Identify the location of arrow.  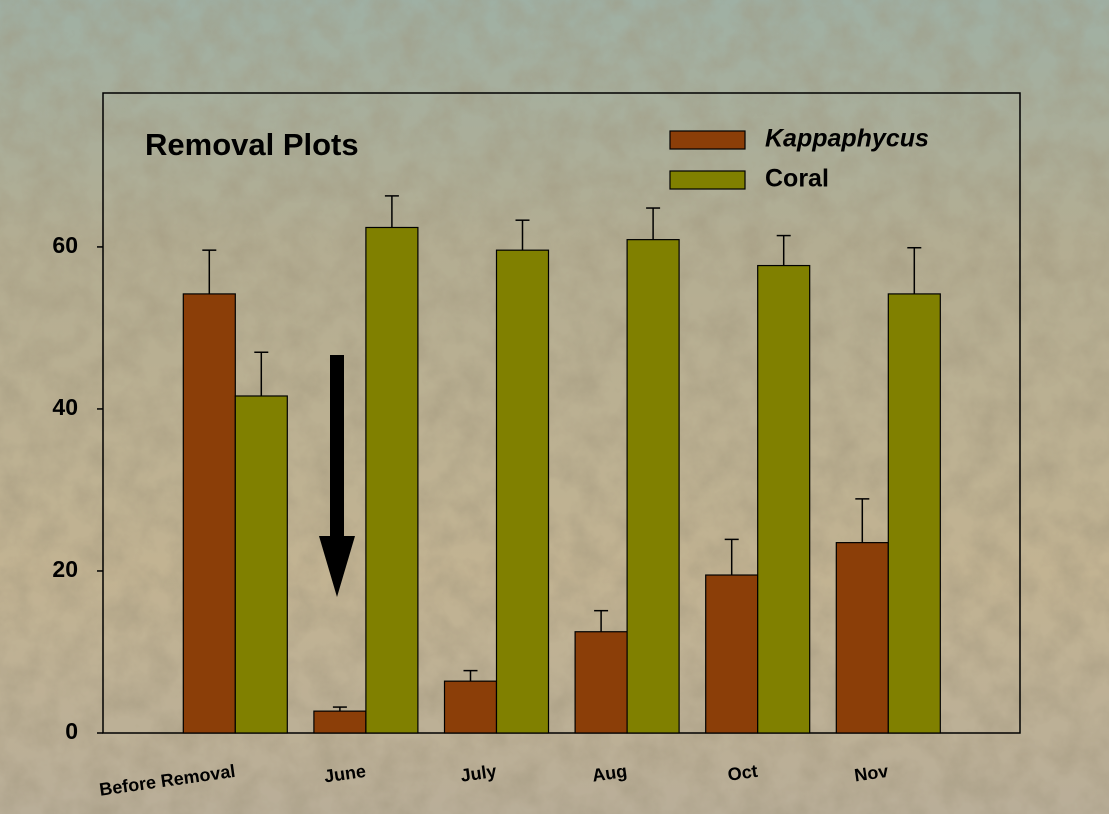
(337, 476).